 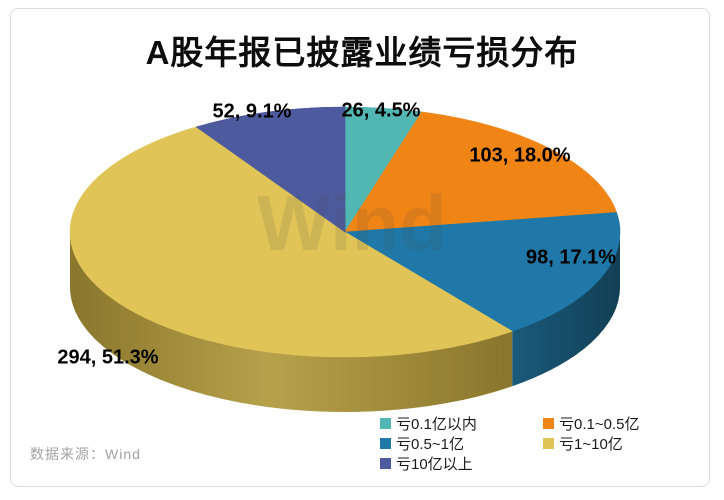 I want to click on legend-item-0-1: 亏0.5~1亿, so click(x=428, y=443).